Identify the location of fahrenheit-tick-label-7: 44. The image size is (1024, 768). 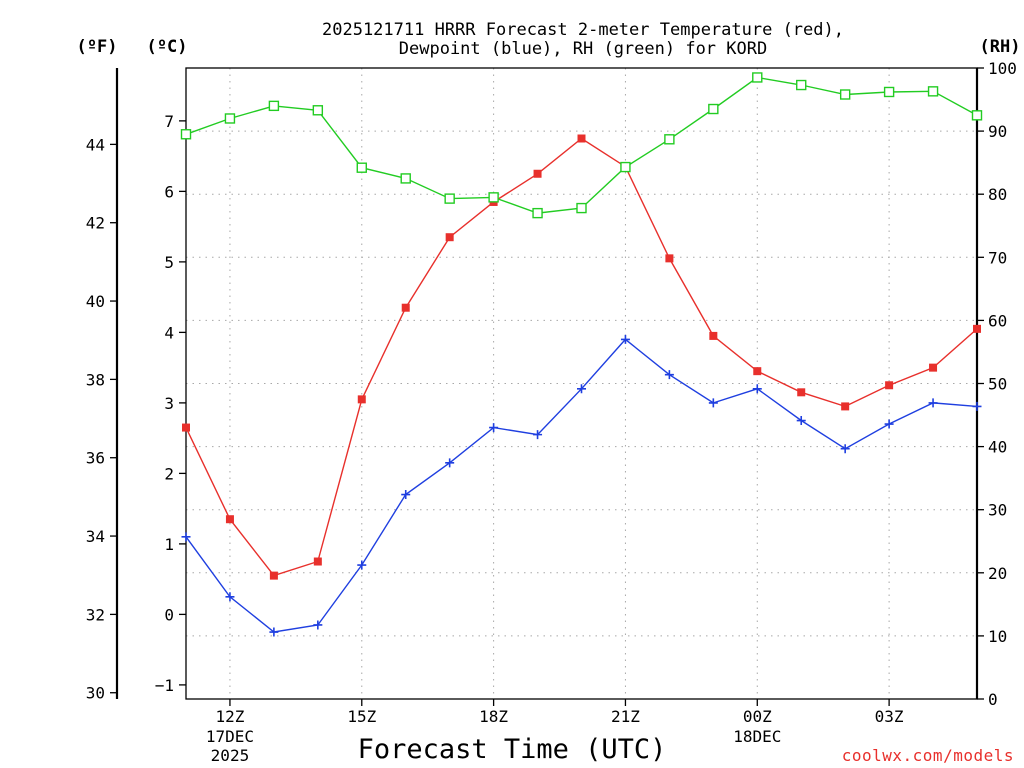
(95, 144).